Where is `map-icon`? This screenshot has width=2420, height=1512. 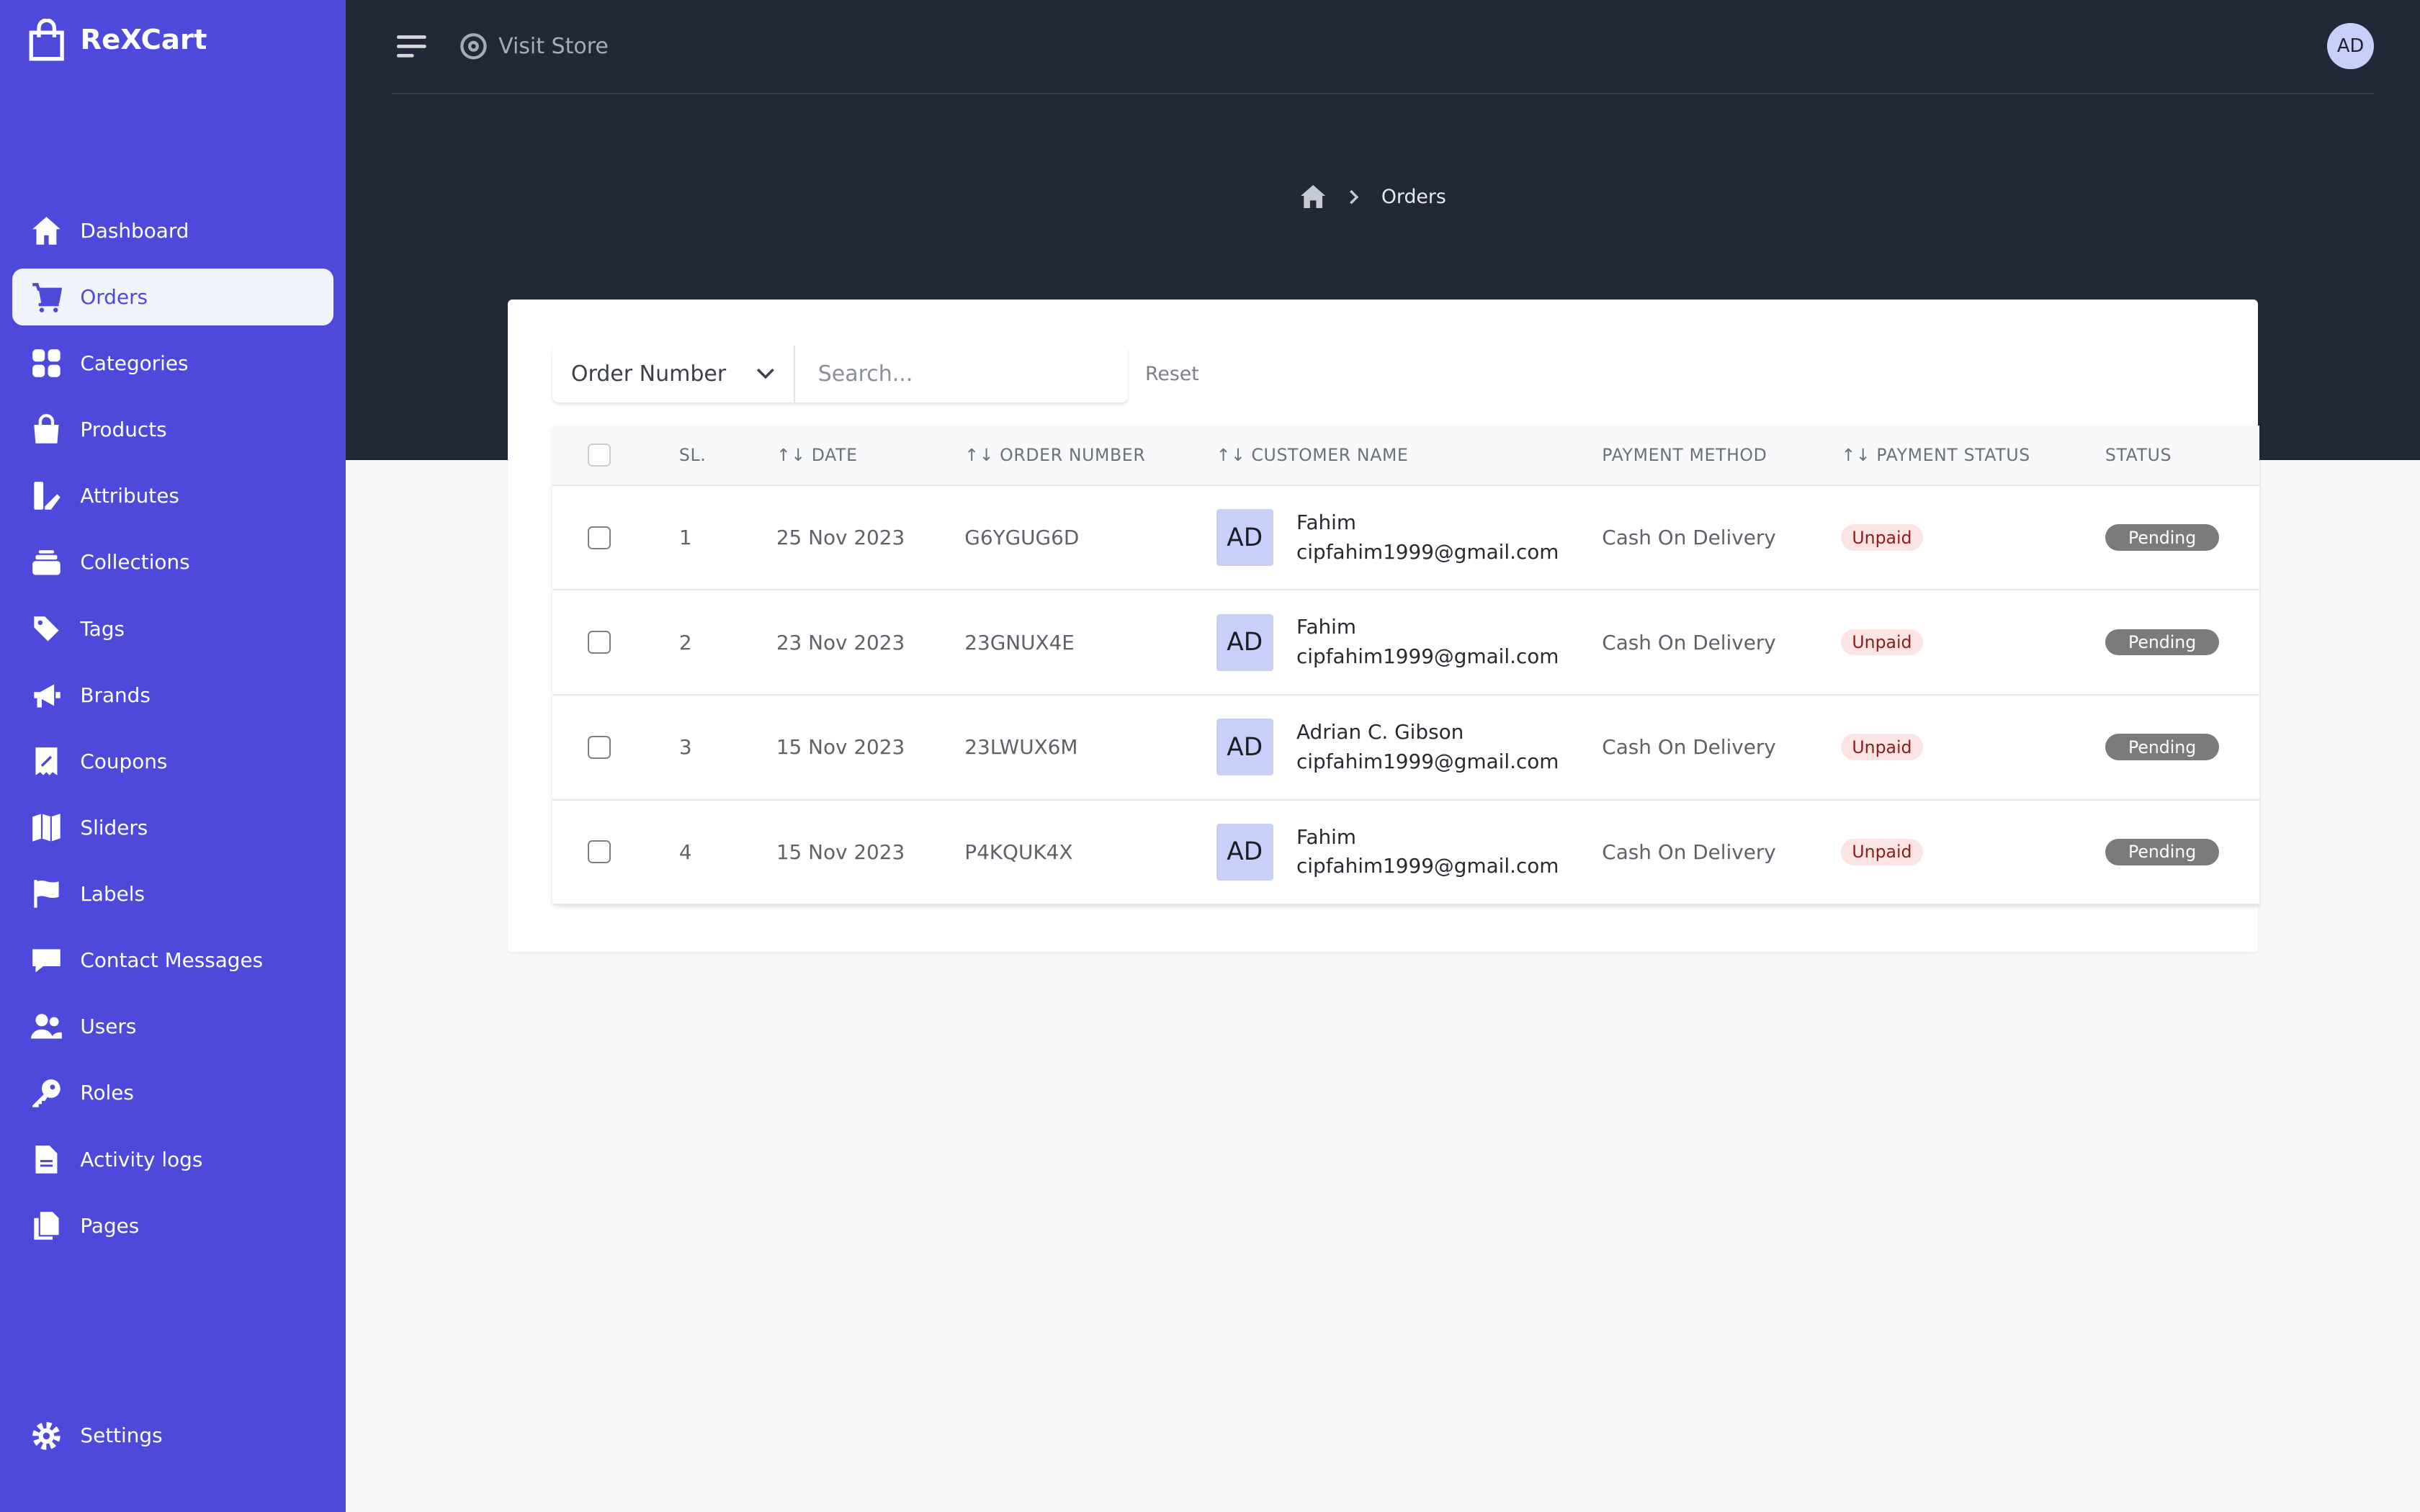
map-icon is located at coordinates (46, 828).